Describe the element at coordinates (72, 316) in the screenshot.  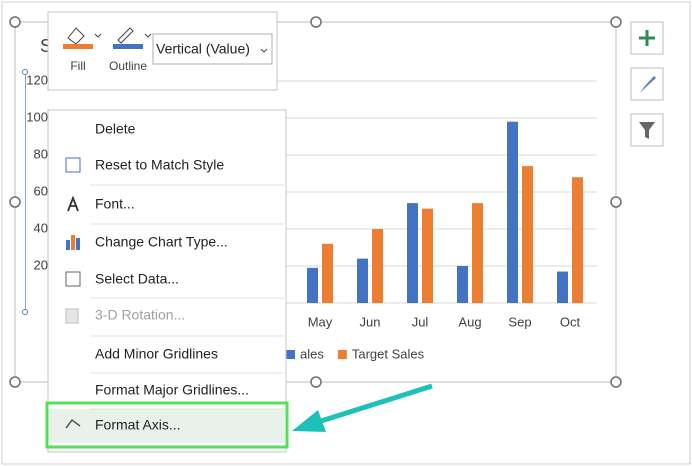
I see `rotation-icon` at that location.